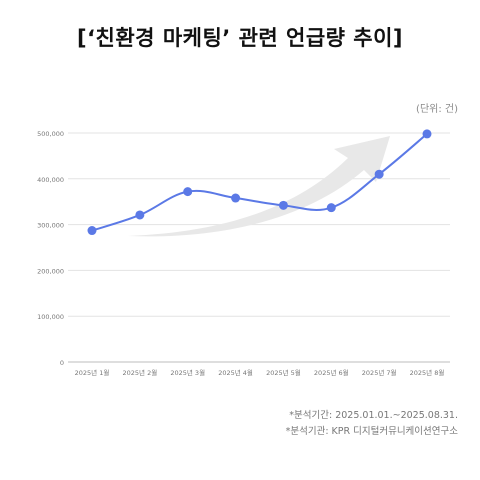 The width and height of the screenshot is (480, 480). I want to click on series-layer, so click(259, 182).